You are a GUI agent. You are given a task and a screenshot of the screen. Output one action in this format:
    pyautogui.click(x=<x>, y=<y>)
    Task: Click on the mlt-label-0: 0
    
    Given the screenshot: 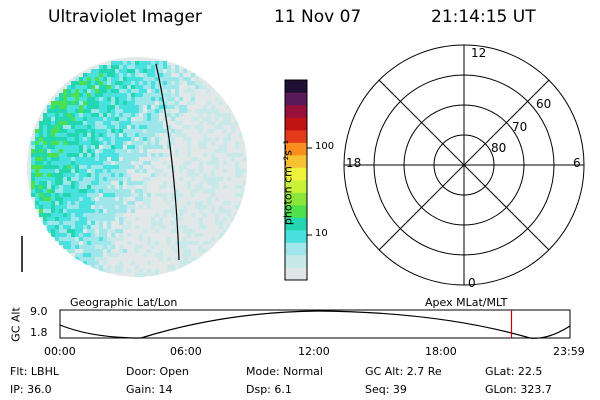 What is the action you would take?
    pyautogui.click(x=472, y=283)
    